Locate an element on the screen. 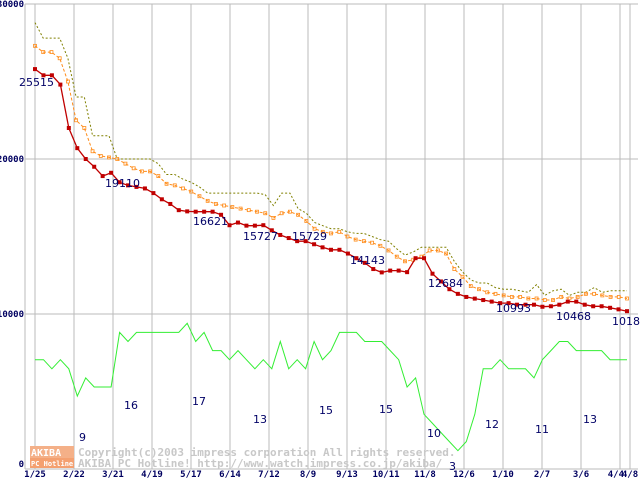  x-tick-label: 5/17 is located at coordinates (191, 475).